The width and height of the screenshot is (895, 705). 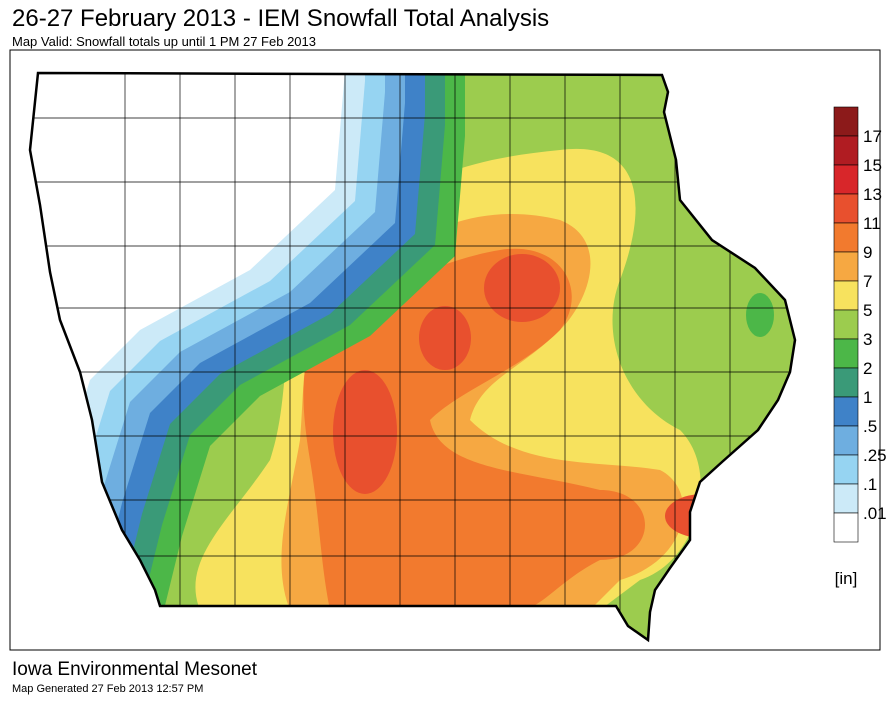 I want to click on footer-organization: Iowa Environmental Mesonet, so click(x=135, y=669).